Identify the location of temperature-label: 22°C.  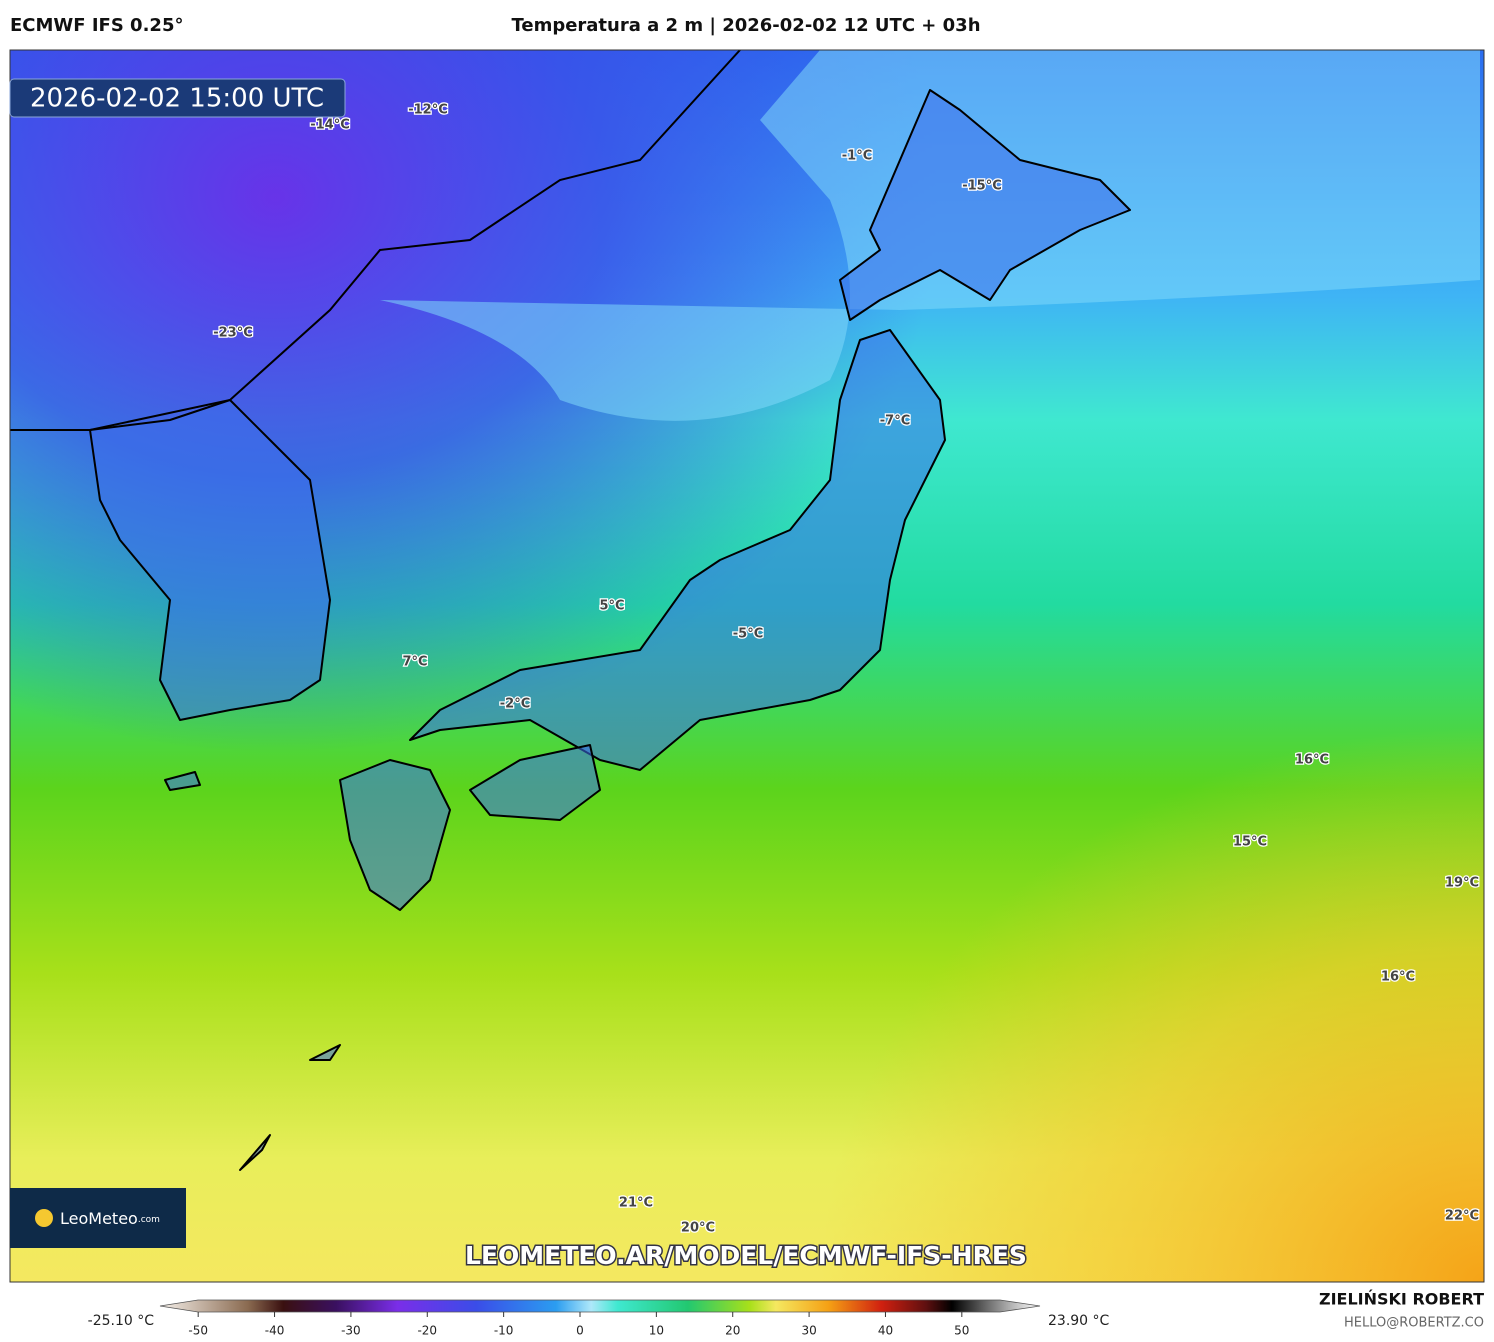
(1462, 1216).